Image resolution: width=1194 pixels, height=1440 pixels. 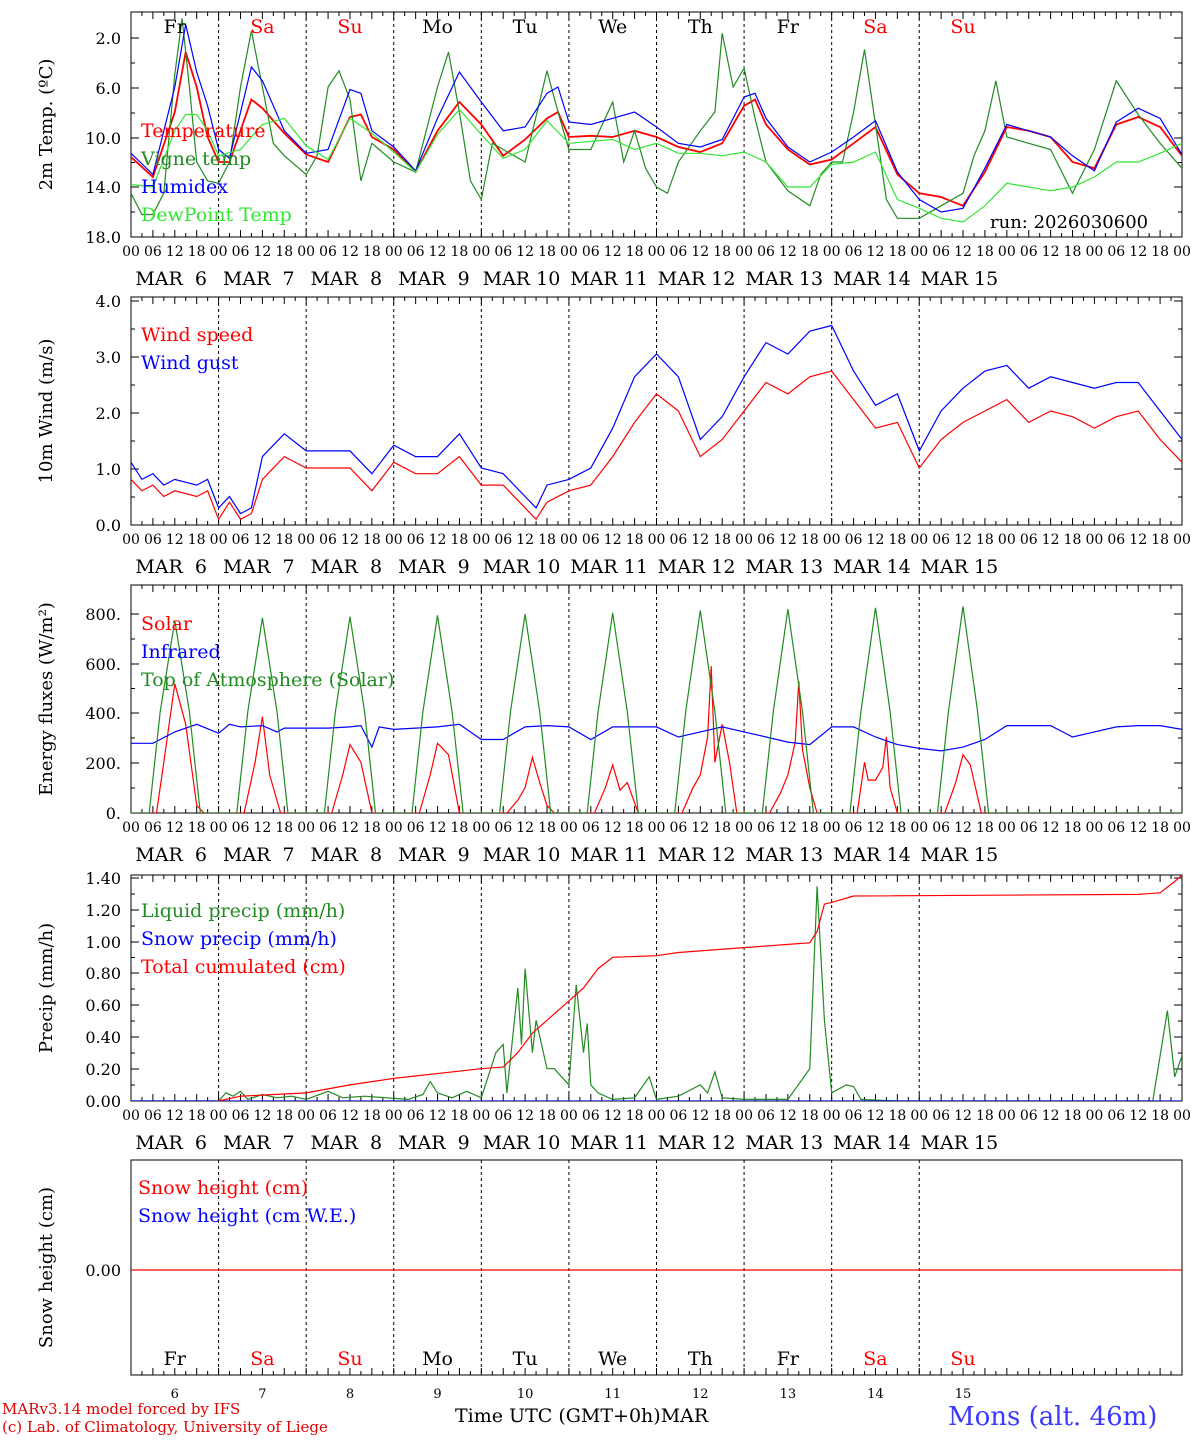 I want to click on day-label: Tu, so click(x=525, y=1359).